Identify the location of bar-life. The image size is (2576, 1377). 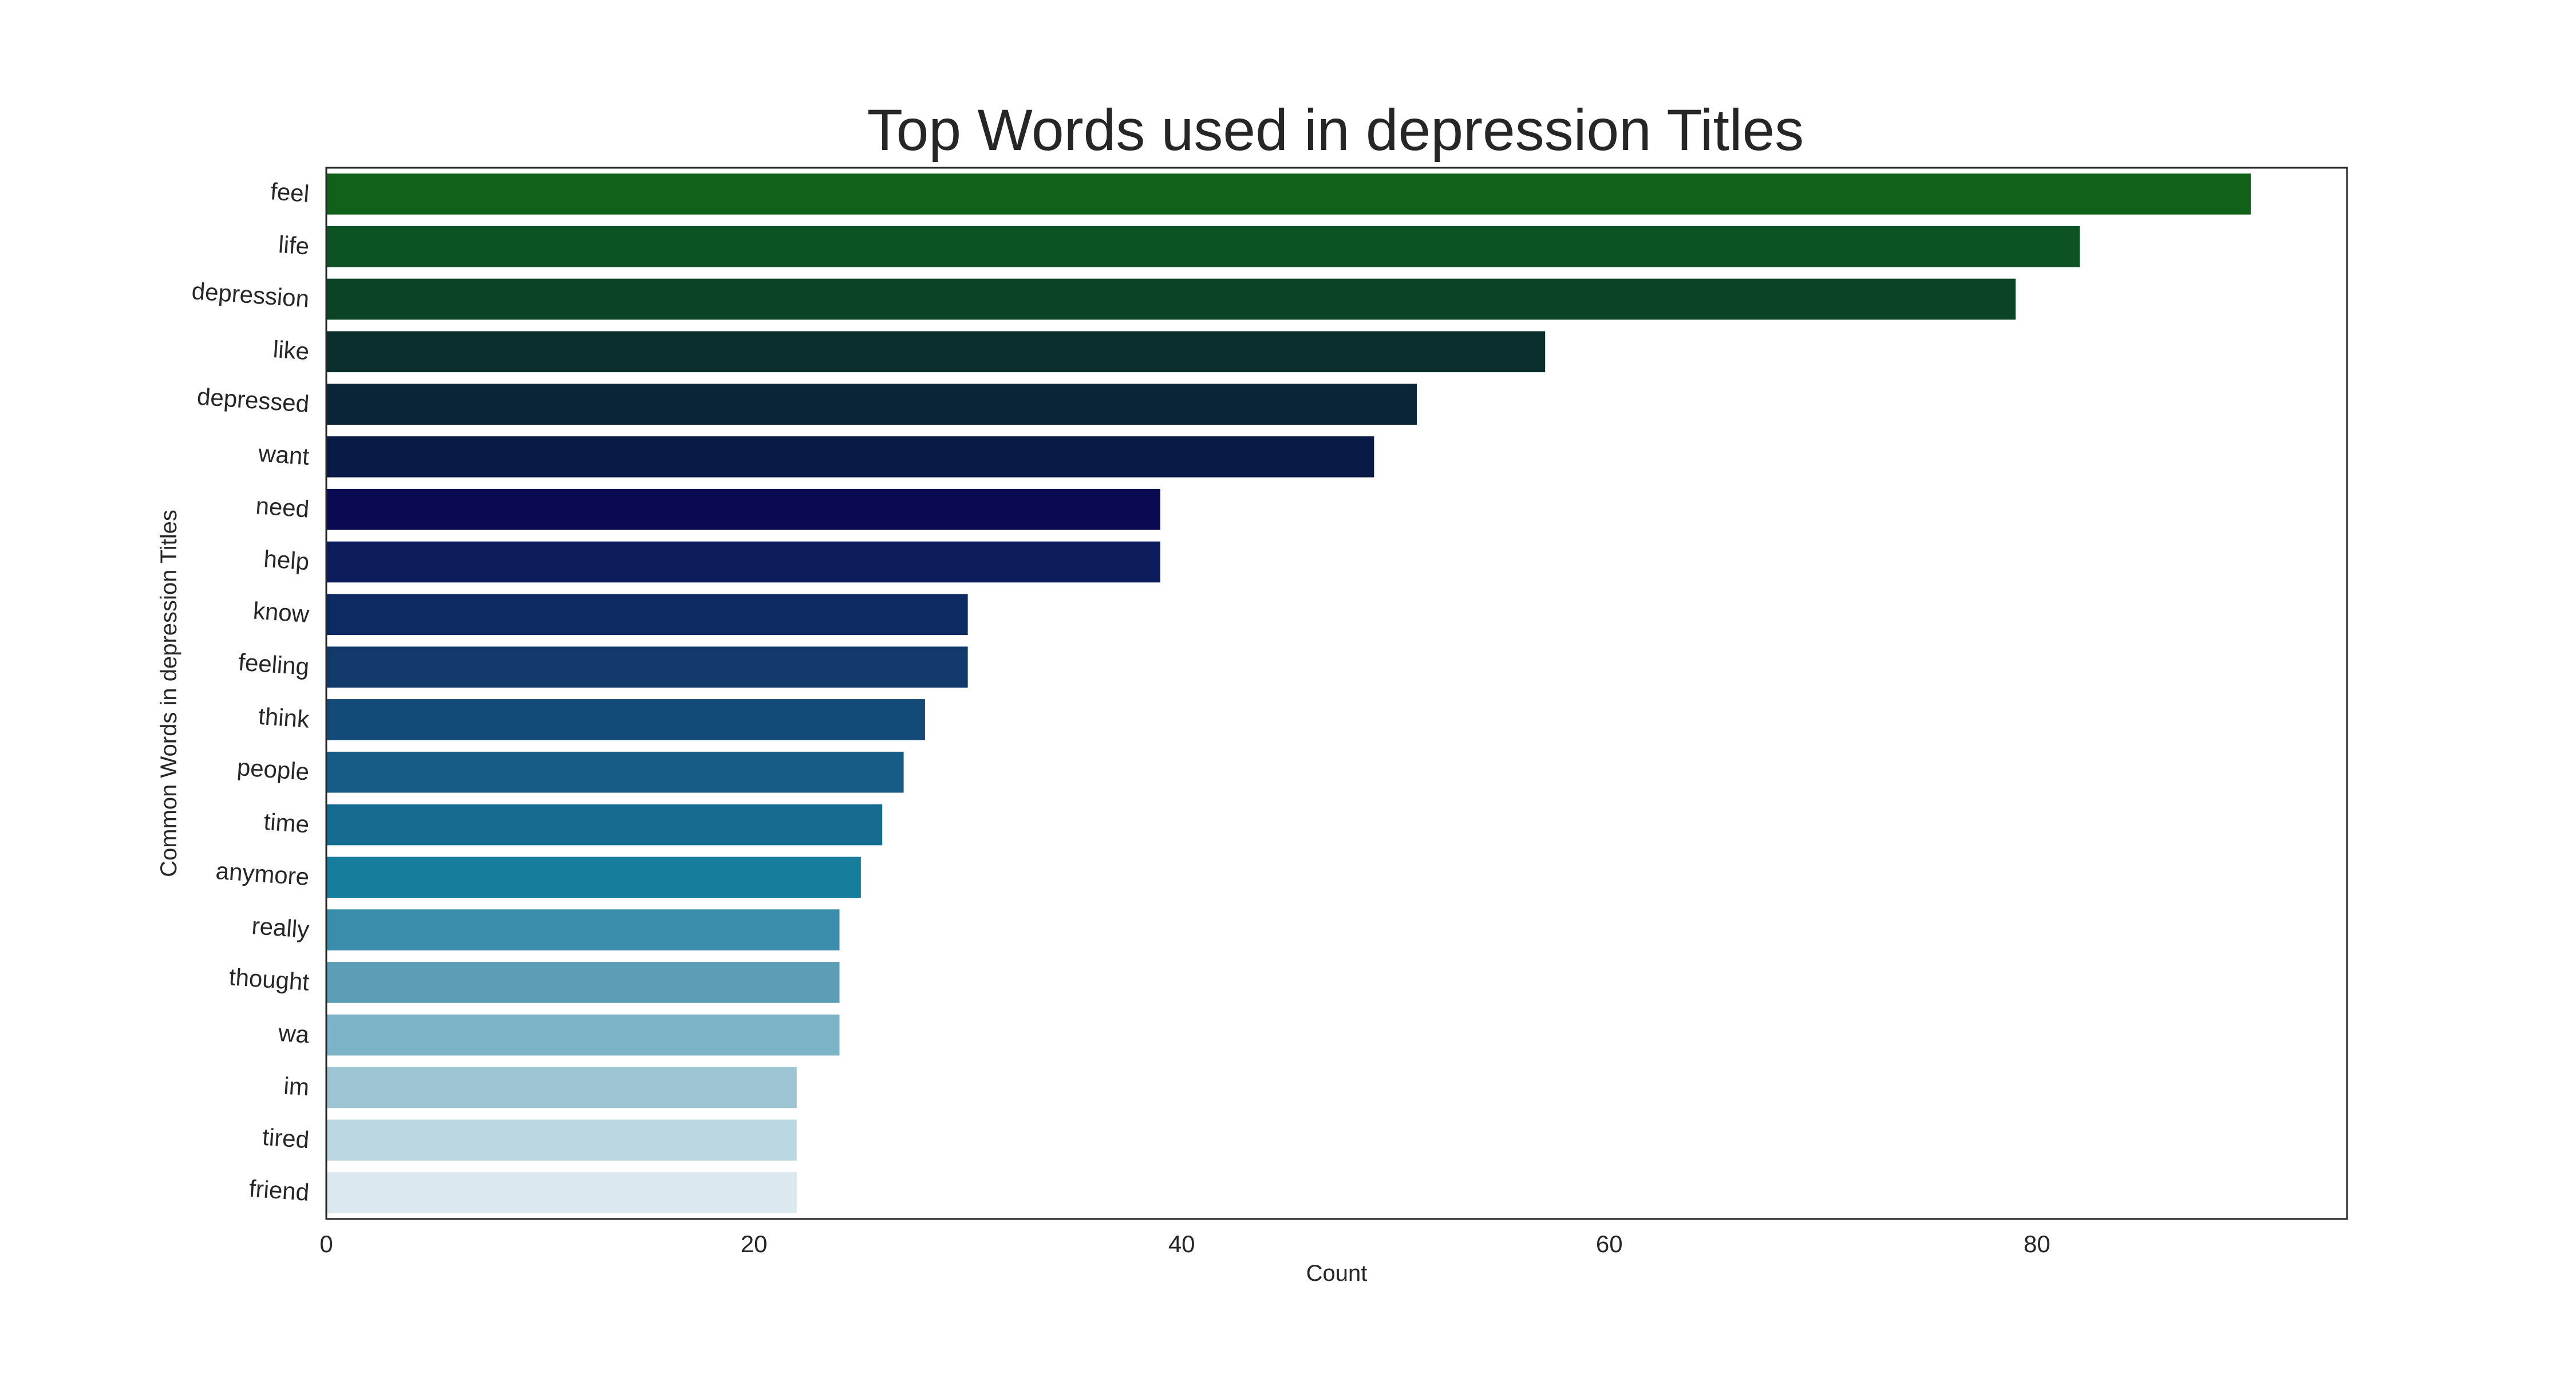
(1203, 246).